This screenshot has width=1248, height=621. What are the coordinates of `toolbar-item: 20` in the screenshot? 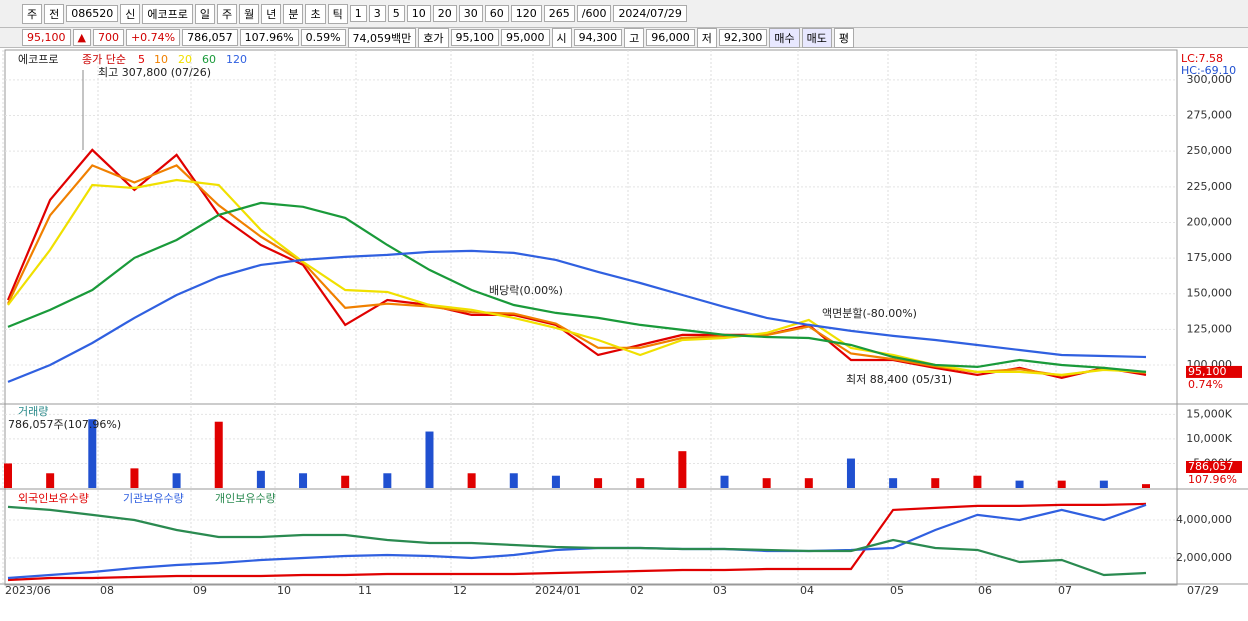 It's located at (444, 13).